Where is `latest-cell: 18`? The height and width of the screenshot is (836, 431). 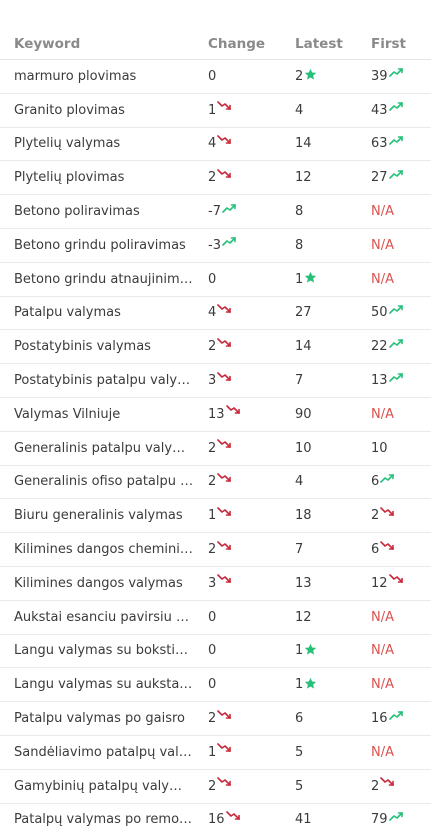
latest-cell: 18 is located at coordinates (303, 515).